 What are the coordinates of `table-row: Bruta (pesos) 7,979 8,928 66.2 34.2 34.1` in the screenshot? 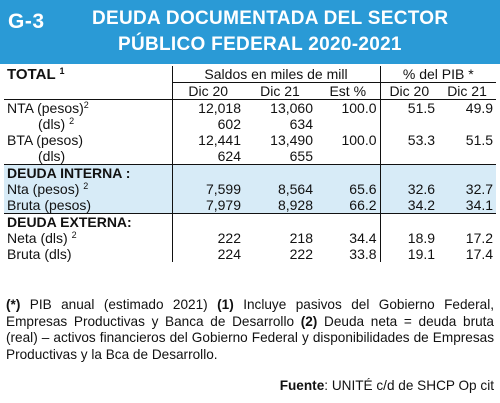 It's located at (250, 205).